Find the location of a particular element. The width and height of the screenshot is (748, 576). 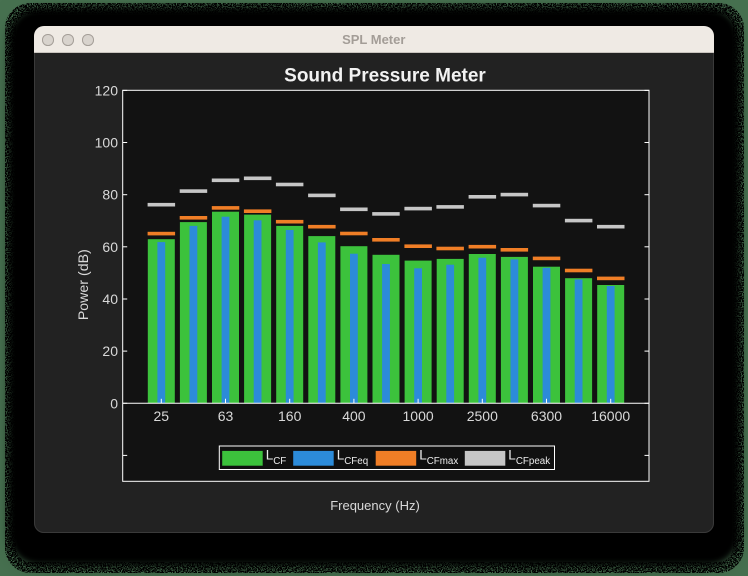

svg-text: 2500 is located at coordinates (482, 416).